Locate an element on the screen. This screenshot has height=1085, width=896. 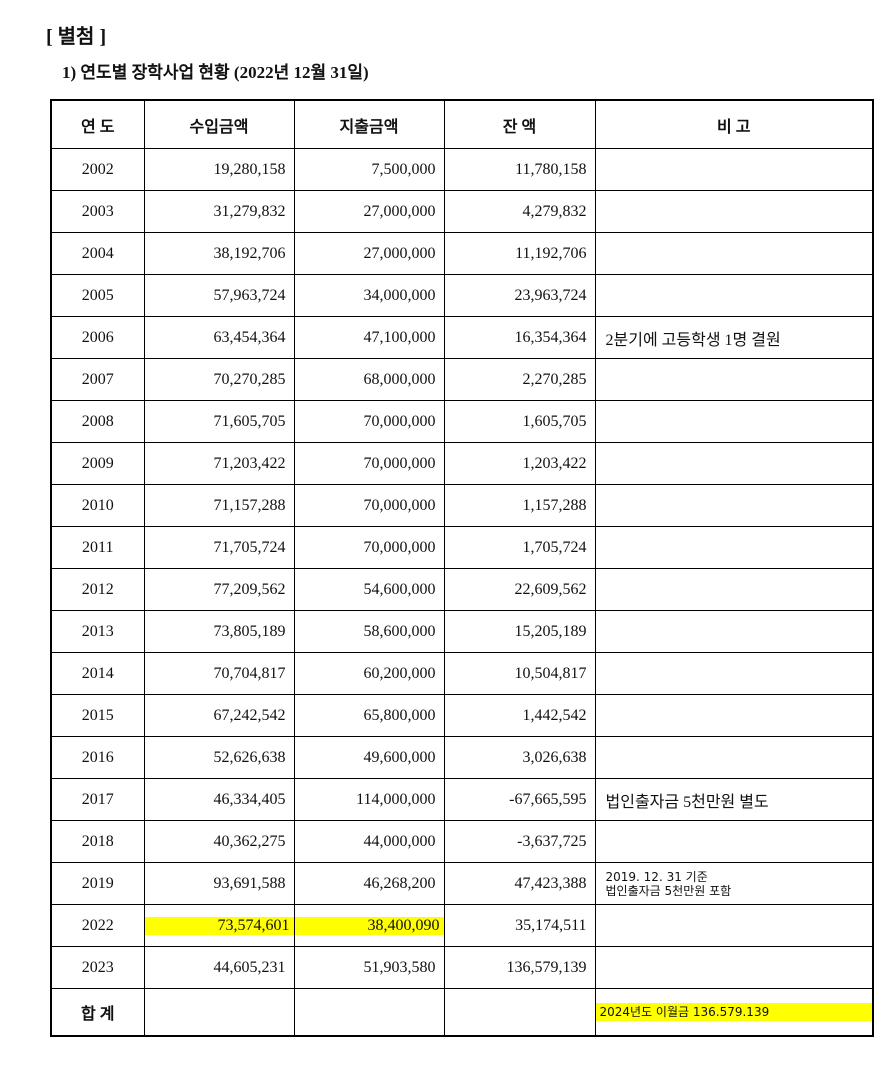
table-cell: 46,334,405 is located at coordinates (219, 799).